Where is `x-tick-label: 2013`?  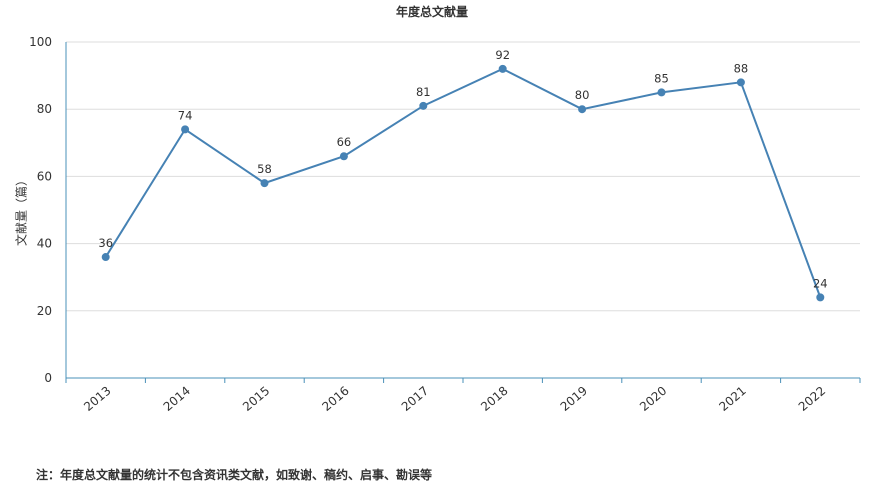
x-tick-label: 2013 is located at coordinates (97, 399).